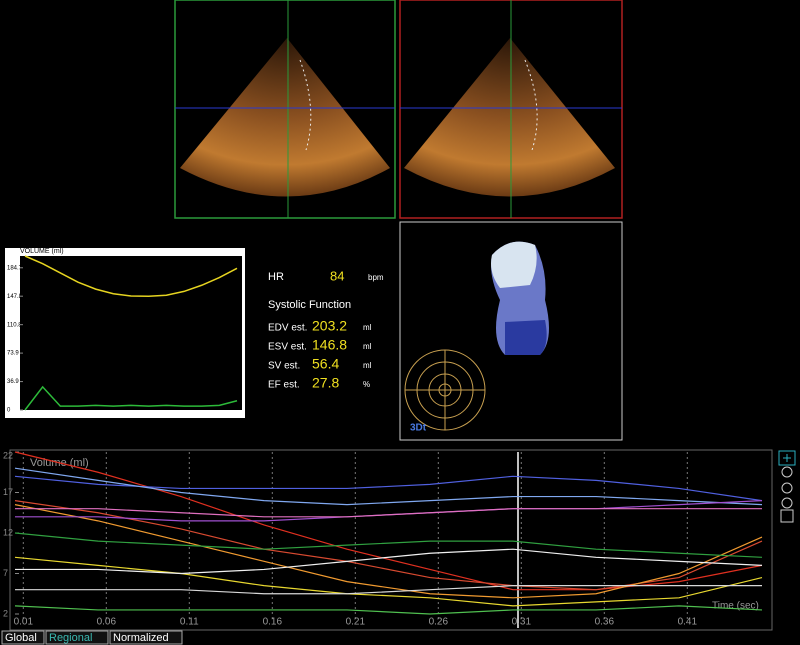  I want to click on tab-label: Regional, so click(70, 638).